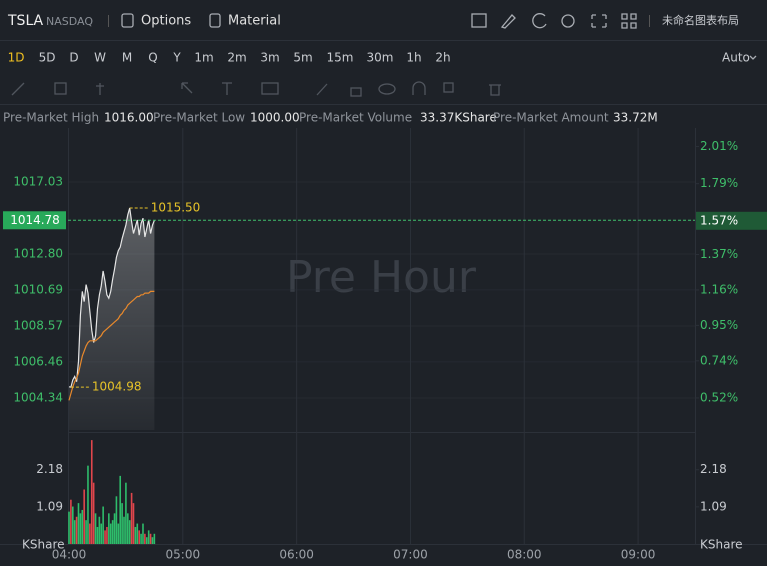  What do you see at coordinates (215, 20) in the screenshot?
I see `material-icon` at bounding box center [215, 20].